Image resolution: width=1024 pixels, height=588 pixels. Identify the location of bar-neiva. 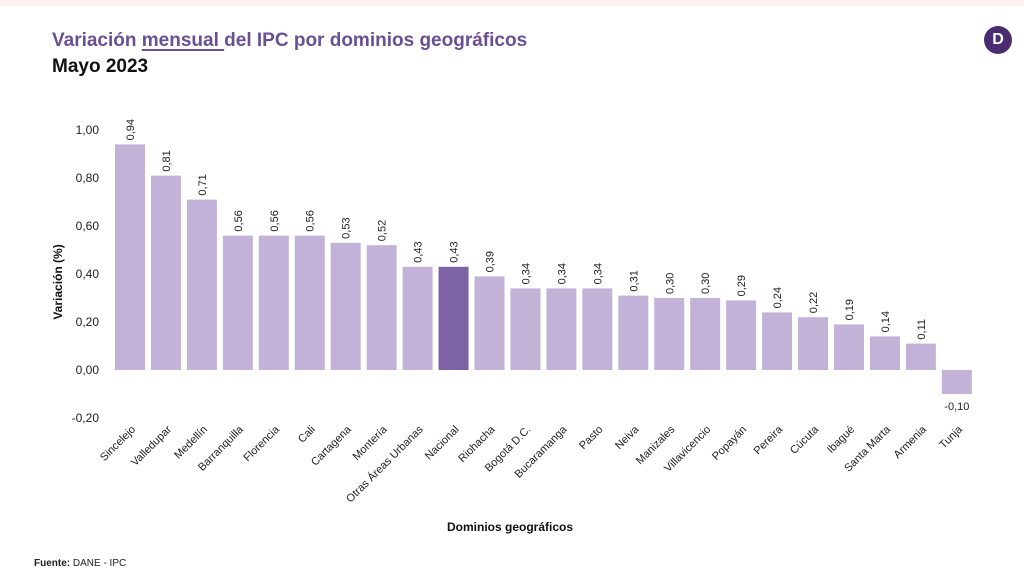
(633, 332).